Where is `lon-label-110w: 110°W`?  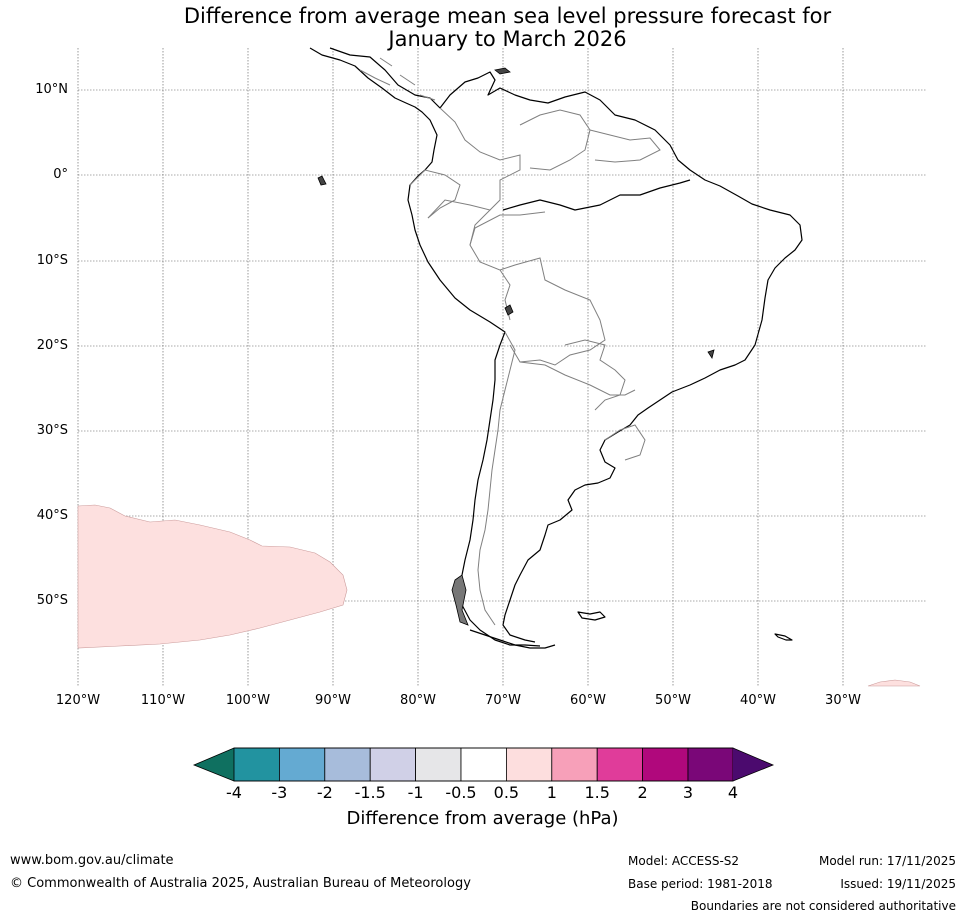
lon-label-110w: 110°W is located at coordinates (163, 700).